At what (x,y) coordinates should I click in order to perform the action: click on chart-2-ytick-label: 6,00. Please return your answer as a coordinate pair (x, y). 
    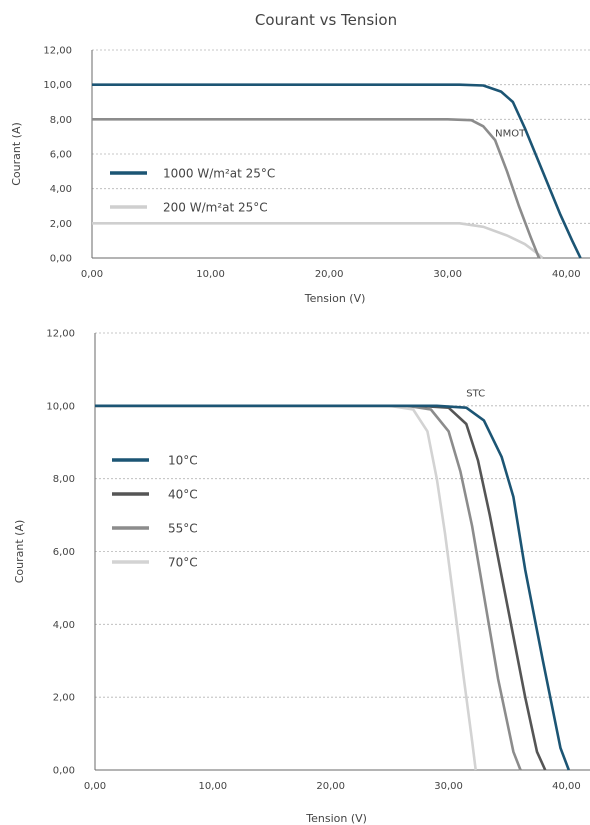
    Looking at the image, I should click on (64, 552).